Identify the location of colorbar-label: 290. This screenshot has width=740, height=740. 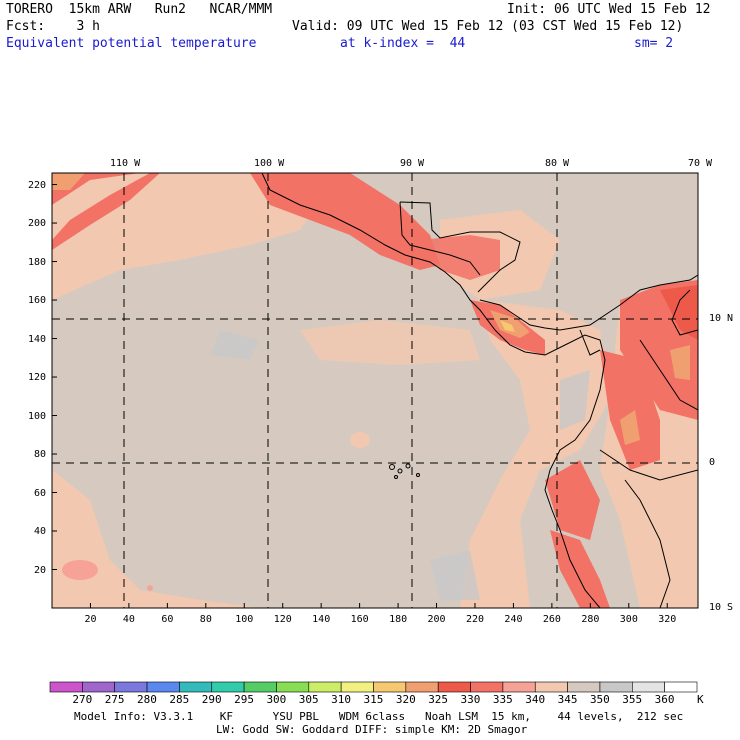
(211, 699).